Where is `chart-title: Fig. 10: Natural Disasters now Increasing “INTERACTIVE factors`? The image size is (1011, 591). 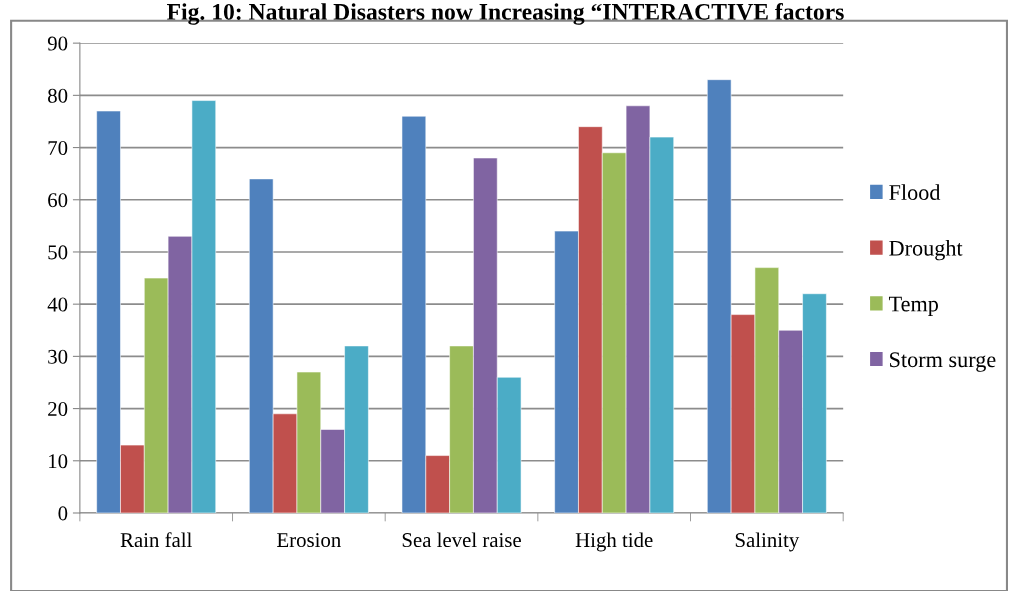
chart-title: Fig. 10: Natural Disasters now Increasing “INTERACTIVE factors is located at coordinates (505, 13).